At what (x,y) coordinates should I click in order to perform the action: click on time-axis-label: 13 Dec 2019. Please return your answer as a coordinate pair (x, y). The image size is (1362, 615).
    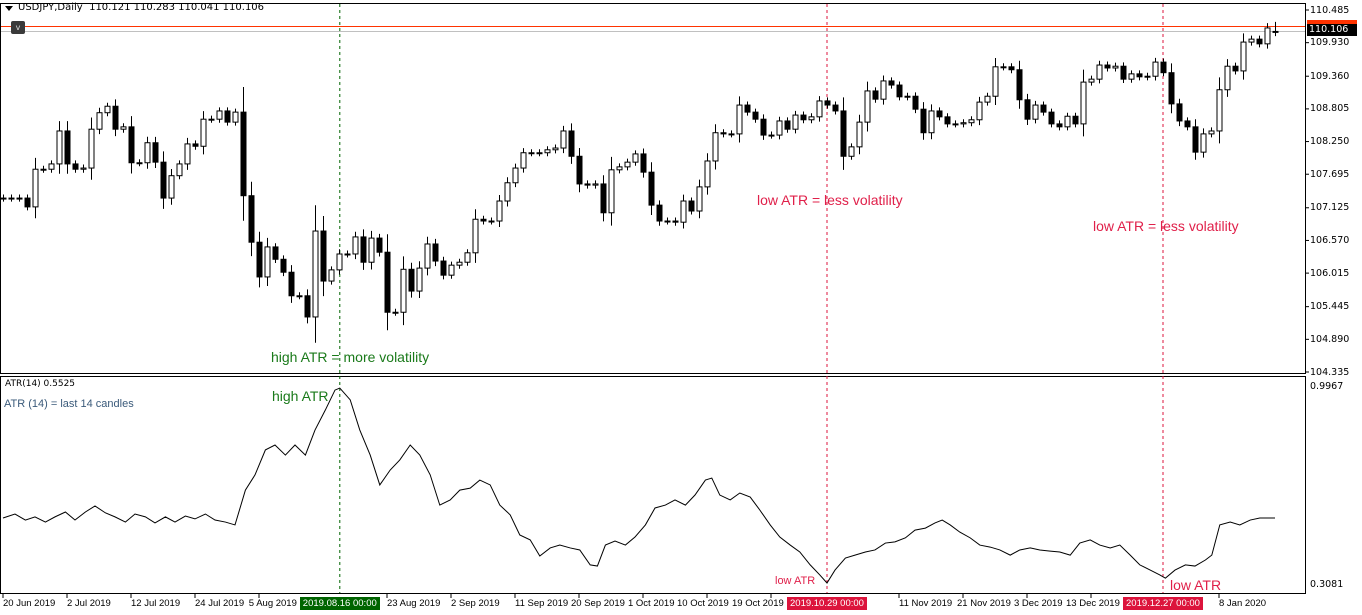
    Looking at the image, I should click on (1093, 603).